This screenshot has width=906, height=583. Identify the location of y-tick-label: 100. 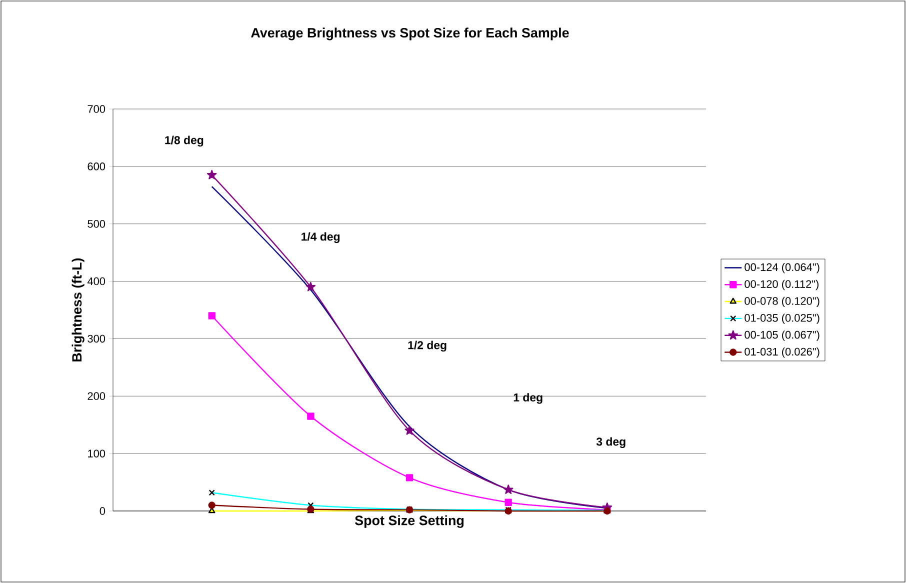
(97, 454).